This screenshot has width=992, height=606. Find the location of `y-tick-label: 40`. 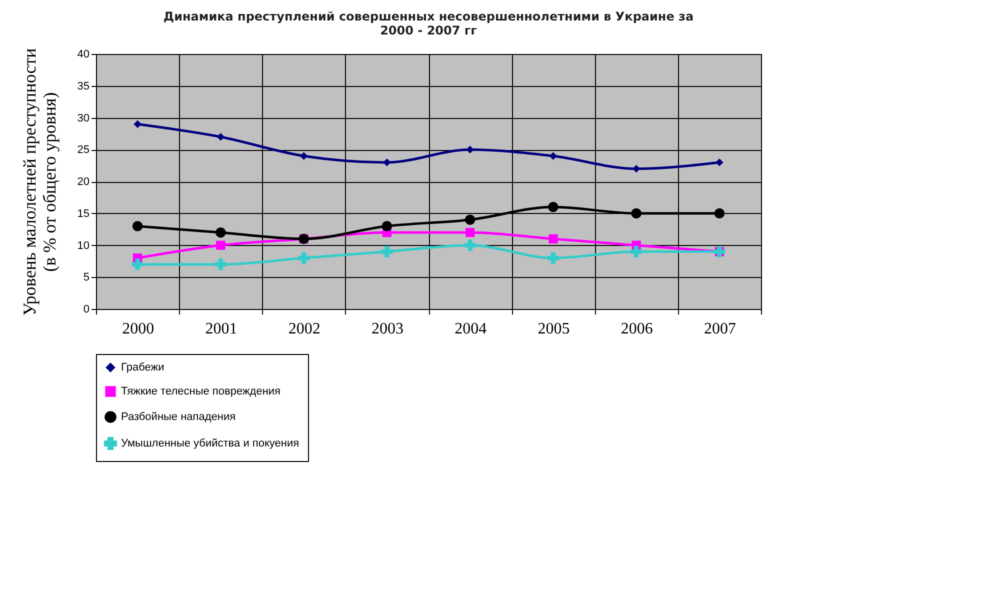

y-tick-label: 40 is located at coordinates (83, 54).